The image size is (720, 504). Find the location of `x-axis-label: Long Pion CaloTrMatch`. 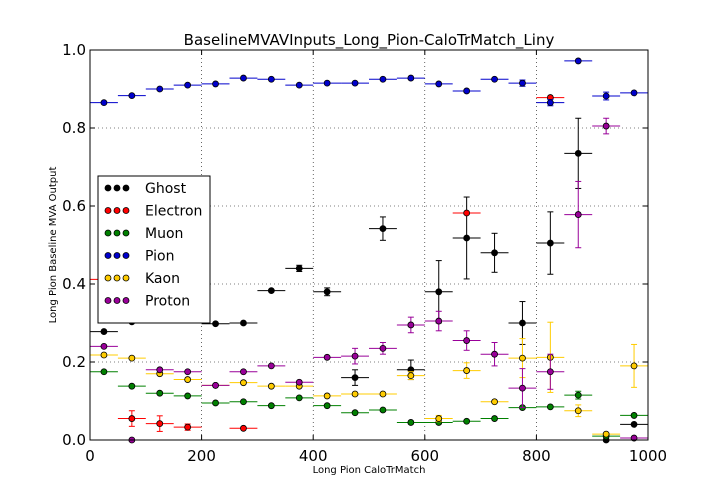

x-axis-label: Long Pion CaloTrMatch is located at coordinates (369, 470).